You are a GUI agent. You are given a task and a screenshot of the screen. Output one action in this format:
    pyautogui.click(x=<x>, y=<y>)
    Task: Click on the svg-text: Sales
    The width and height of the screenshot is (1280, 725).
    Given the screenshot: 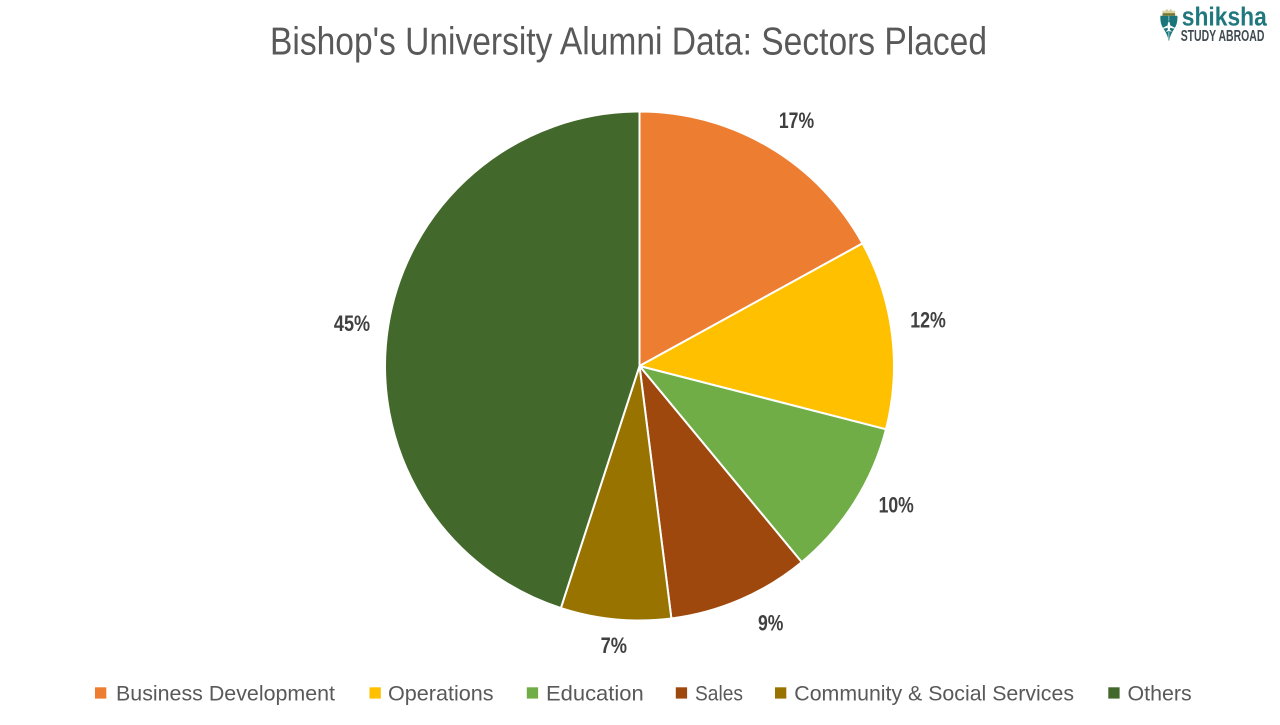 What is the action you would take?
    pyautogui.click(x=719, y=694)
    